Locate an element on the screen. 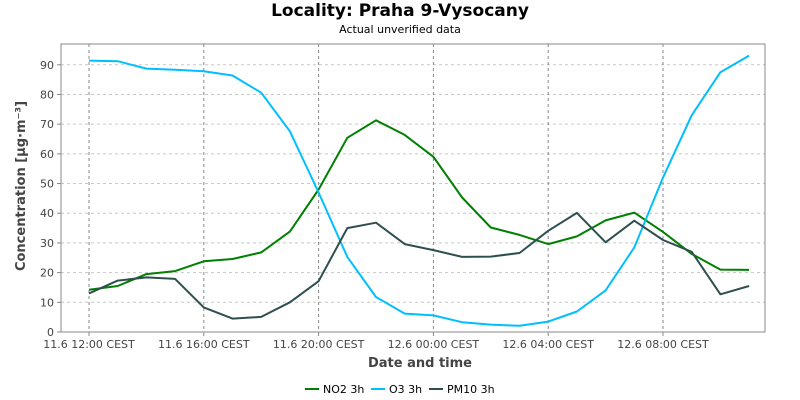 This screenshot has width=800, height=400. legend-label-no2-3h: NO2 3h is located at coordinates (343, 389).